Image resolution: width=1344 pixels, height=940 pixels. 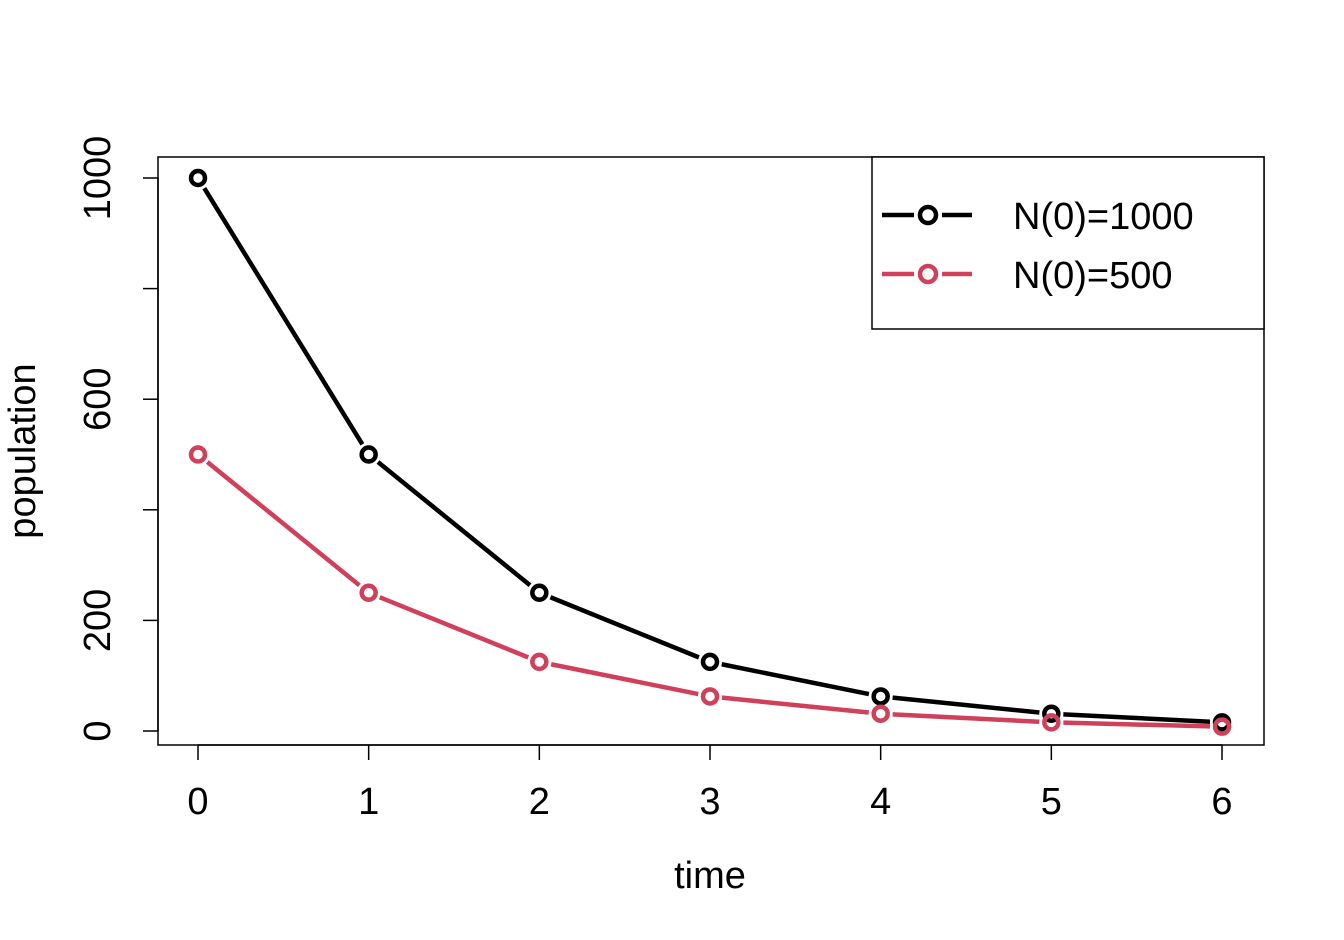 I want to click on x-tick-label: 6, so click(x=1221, y=802).